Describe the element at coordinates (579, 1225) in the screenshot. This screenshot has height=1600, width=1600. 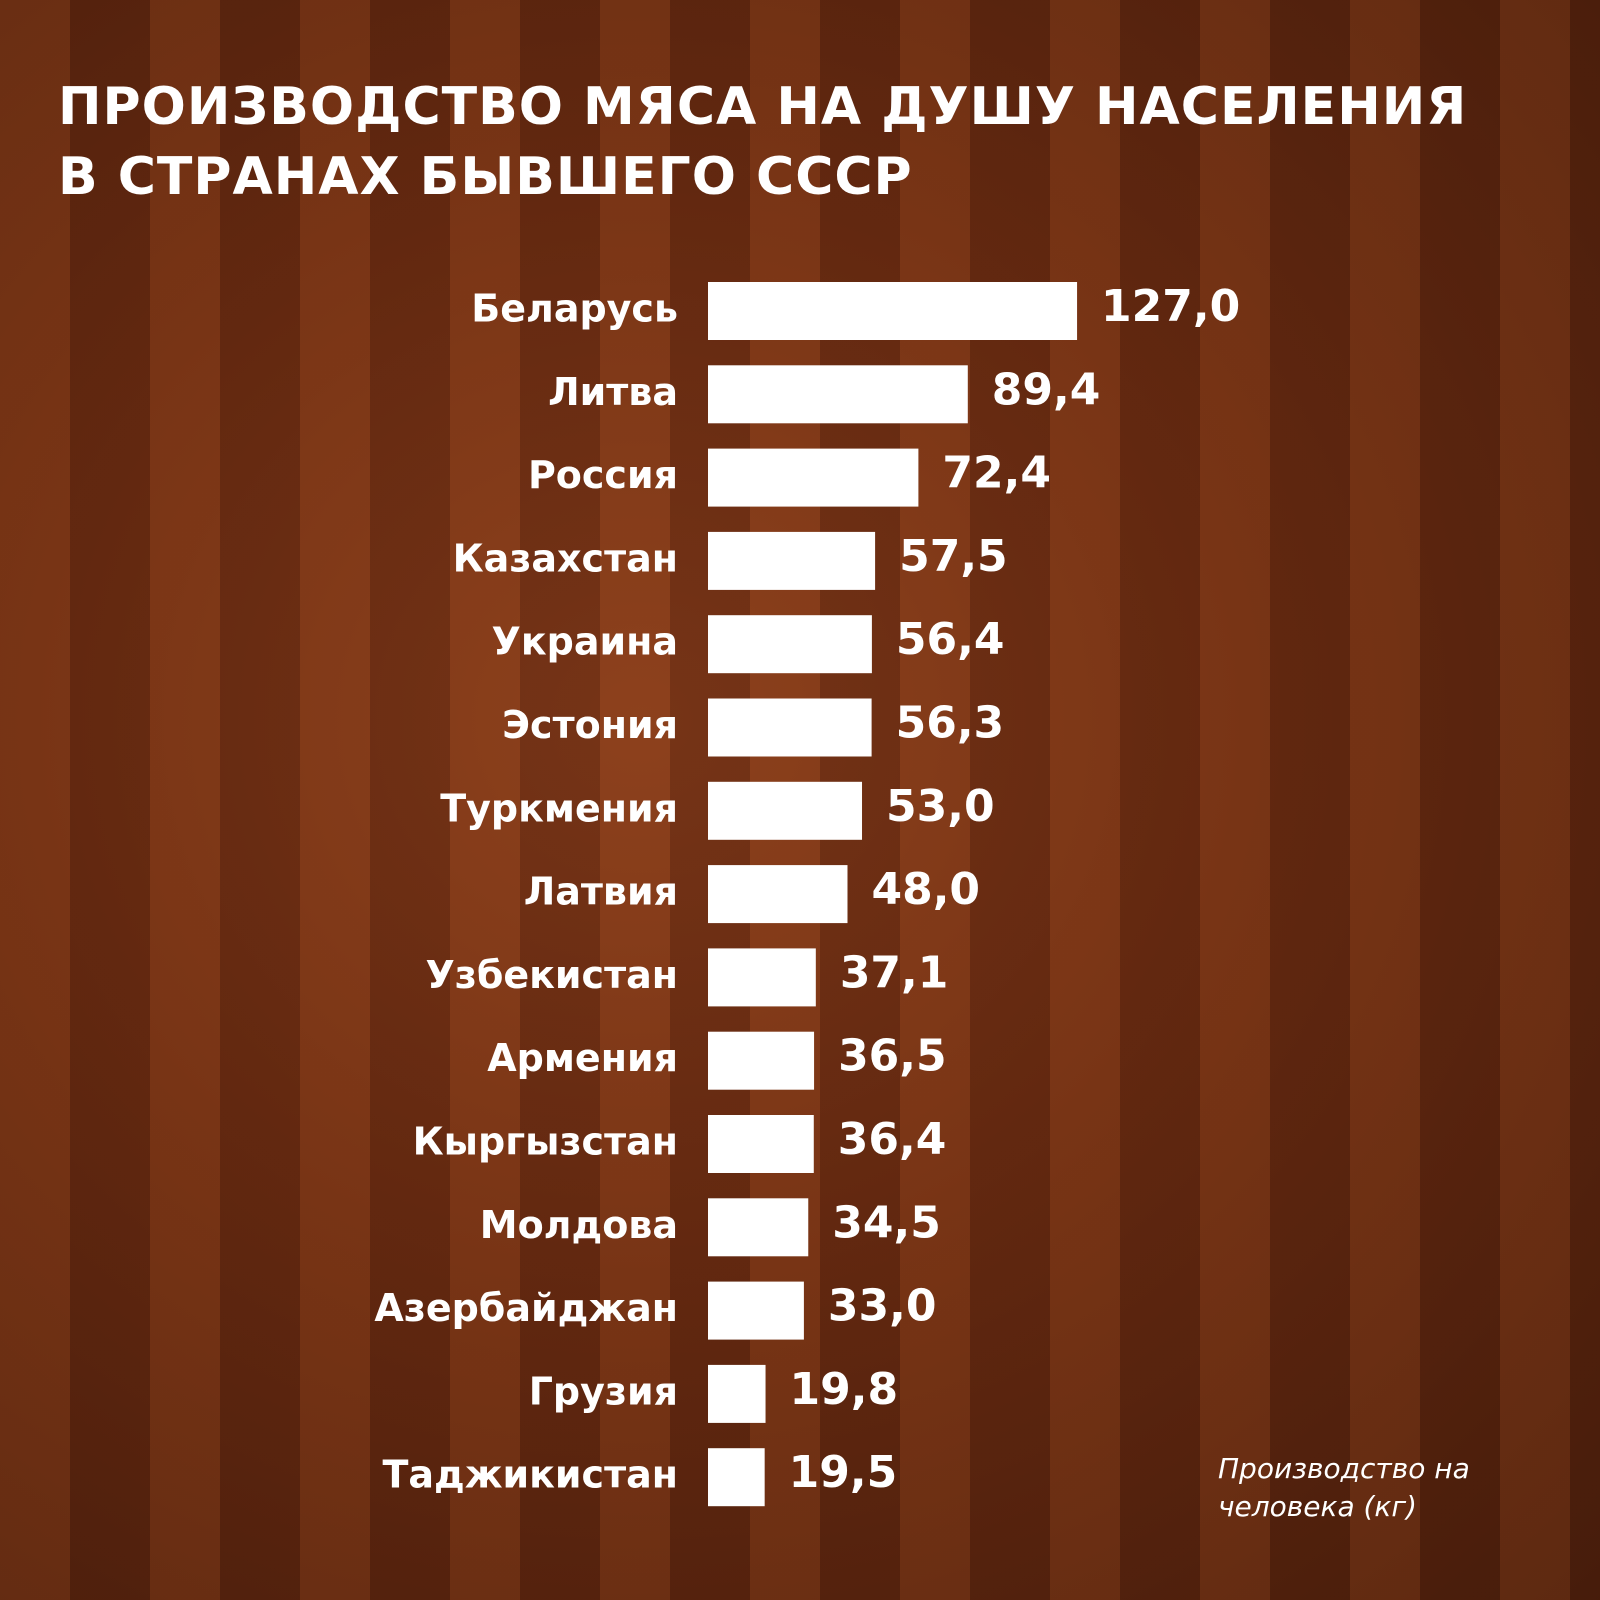
I see `category-label: Молдова` at that location.